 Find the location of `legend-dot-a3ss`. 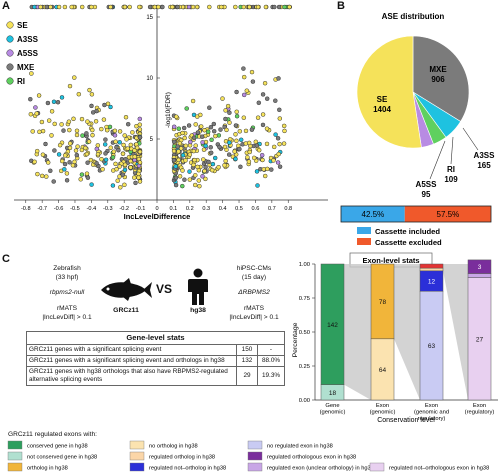

legend-dot-a3ss is located at coordinates (10, 39).